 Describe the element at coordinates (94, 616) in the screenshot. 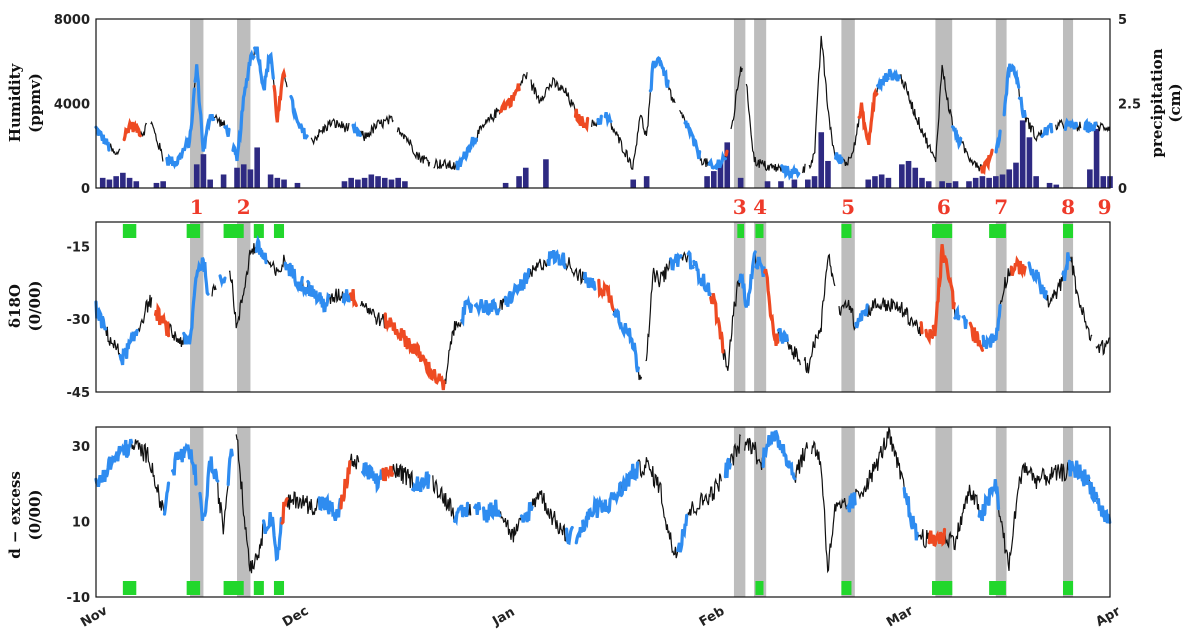

I see `x-tick-label-month: Nov` at that location.